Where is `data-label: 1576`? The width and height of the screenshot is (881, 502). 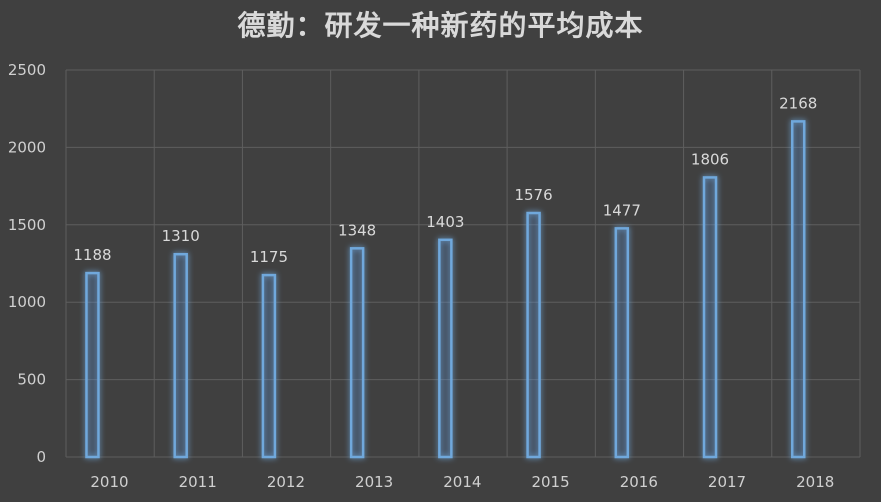
data-label: 1576 is located at coordinates (533, 195).